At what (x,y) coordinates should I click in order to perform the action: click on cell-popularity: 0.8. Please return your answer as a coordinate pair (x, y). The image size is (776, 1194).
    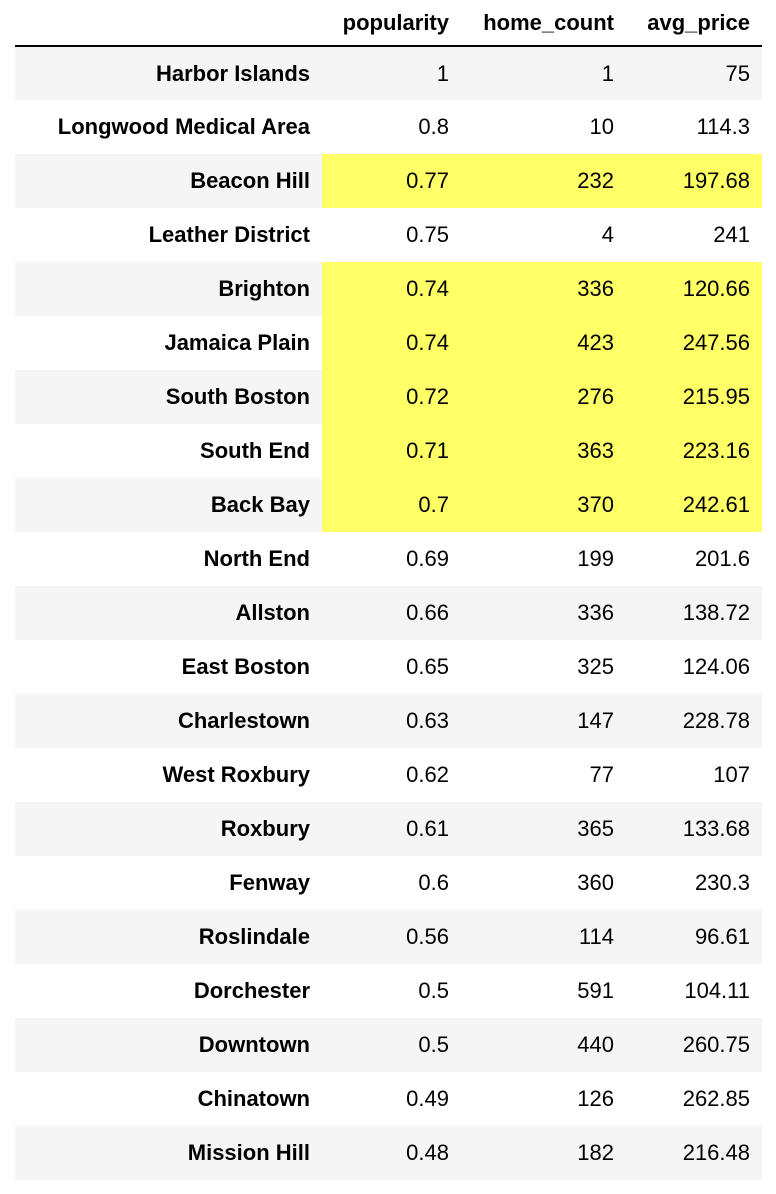
    Looking at the image, I should click on (433, 126).